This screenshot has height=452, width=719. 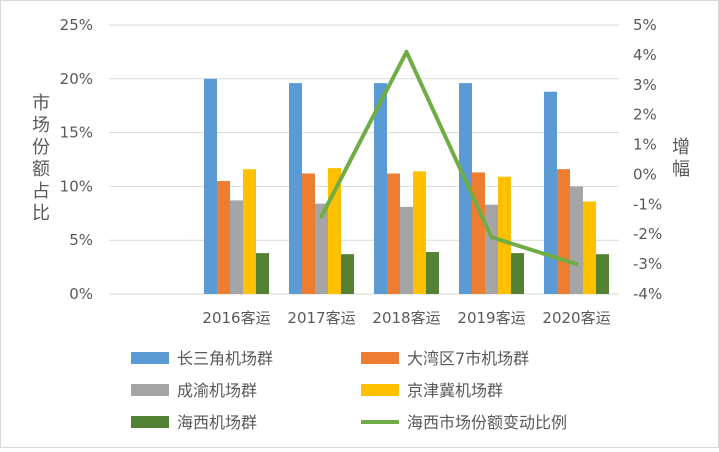 I want to click on legend-label: 长三角机场群, so click(x=225, y=358).